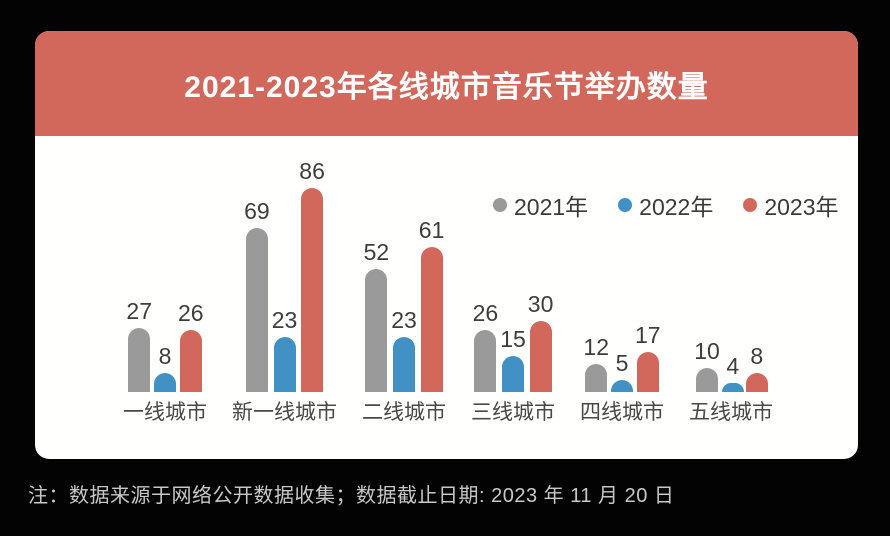  Describe the element at coordinates (540, 303) in the screenshot. I see `bar-value-label: 30` at that location.